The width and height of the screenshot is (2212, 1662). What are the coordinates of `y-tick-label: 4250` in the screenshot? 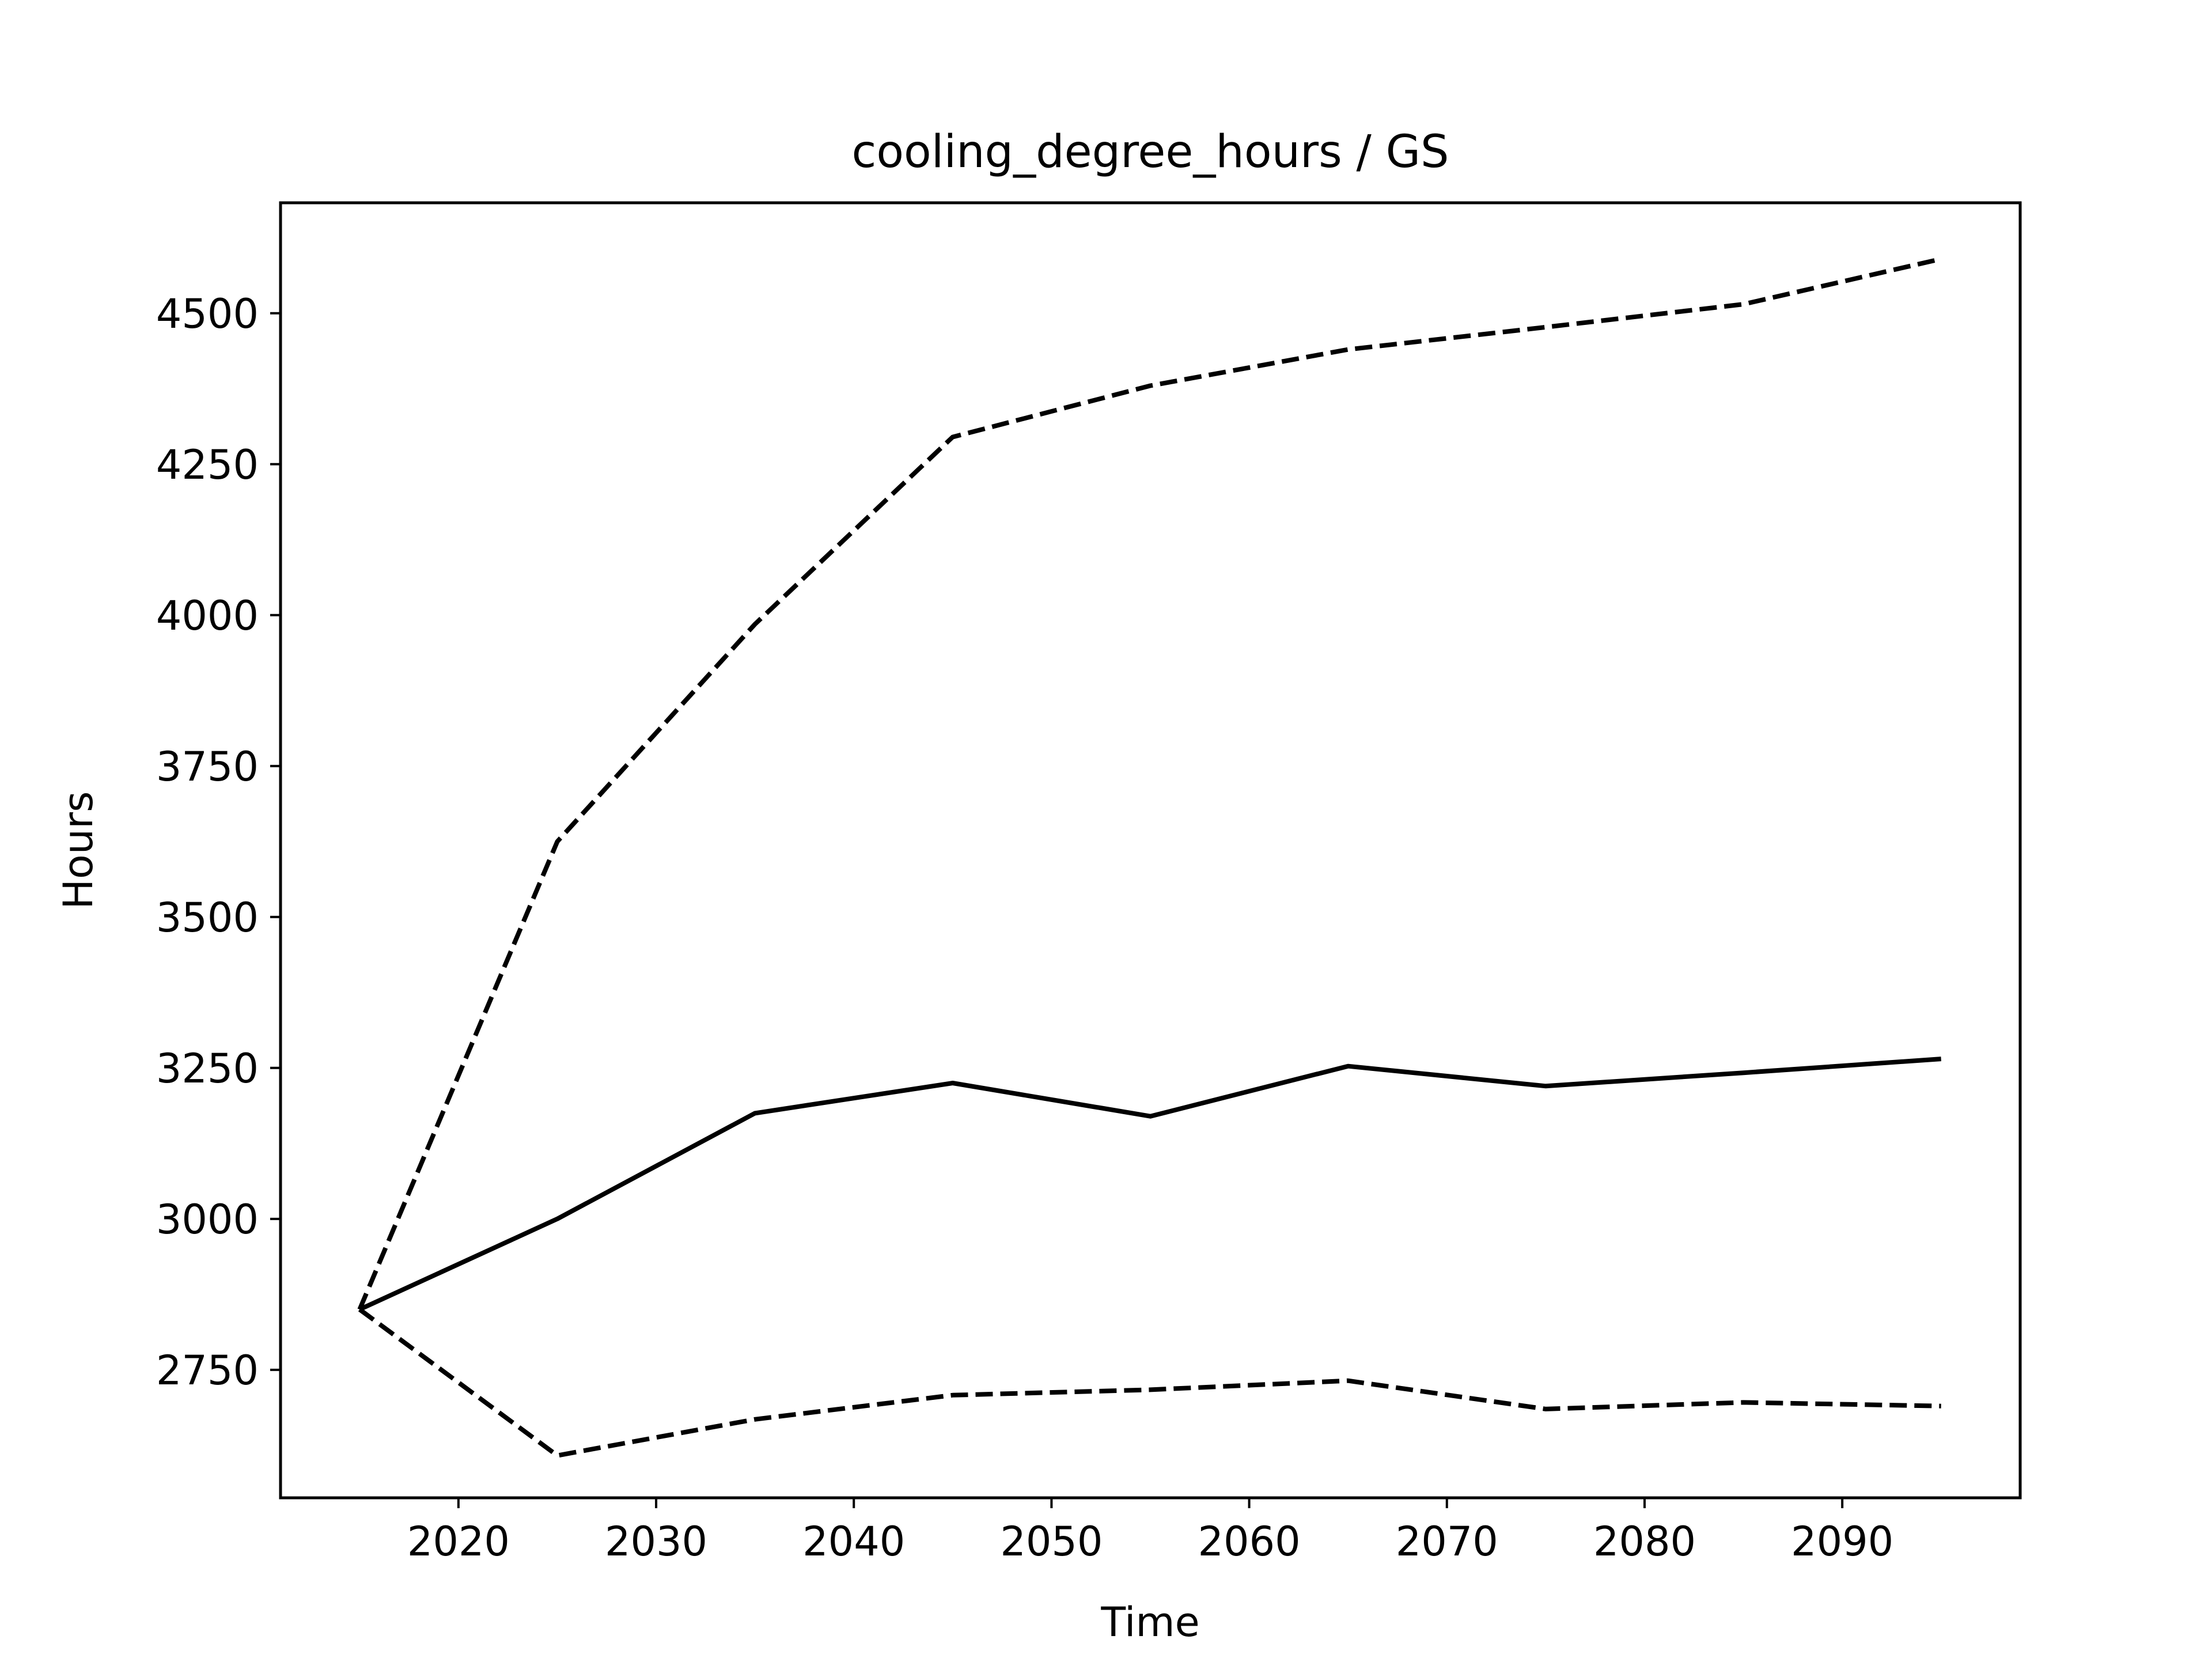 It's located at (207, 465).